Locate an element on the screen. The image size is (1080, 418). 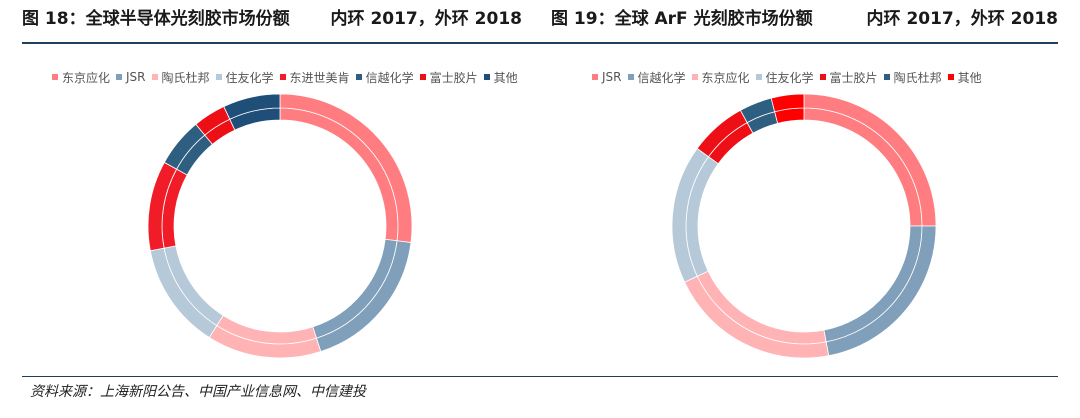
figure-19-legend: JSR 信越化学 东京应化 住友化学 富士胶片 陶氏杜邦 其他 is located at coordinates (790, 77).